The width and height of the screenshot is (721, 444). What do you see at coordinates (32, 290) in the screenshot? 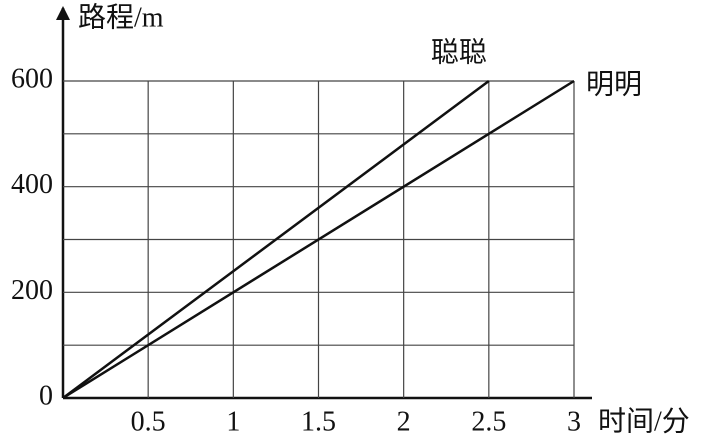
I see `y-tick-label: 200` at bounding box center [32, 290].